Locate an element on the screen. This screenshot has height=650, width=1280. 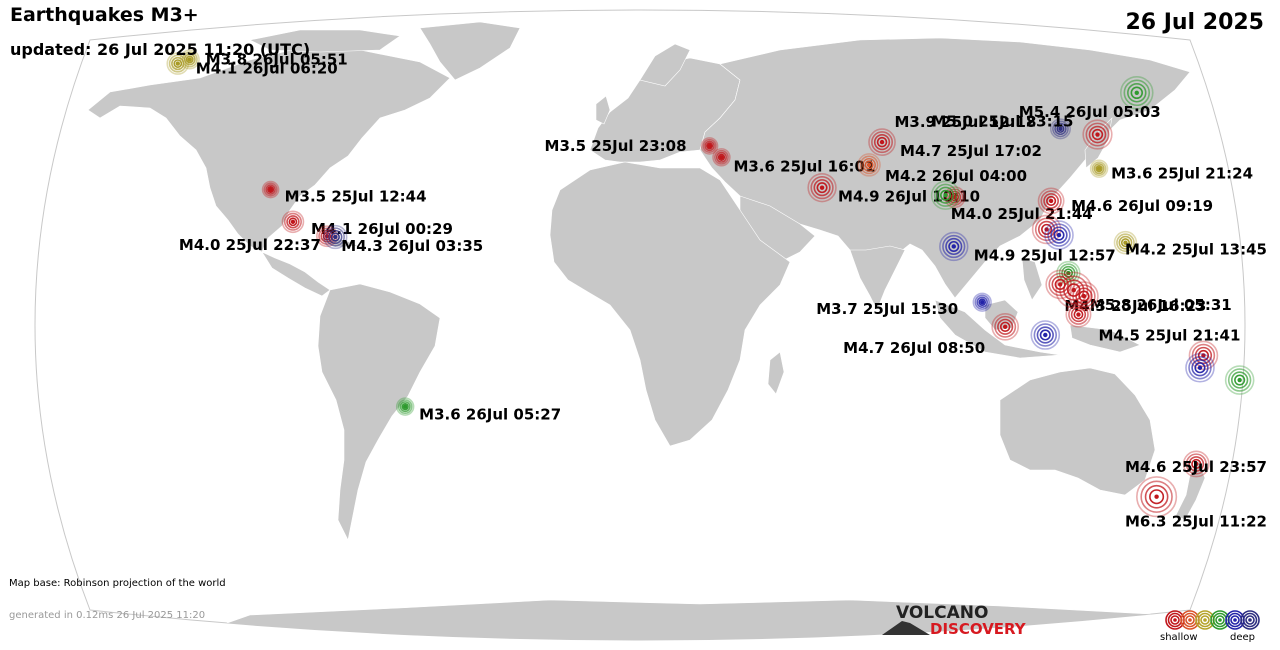
earthquake-marker: M4.1 26Jul 06:20 is located at coordinates (252, 65).